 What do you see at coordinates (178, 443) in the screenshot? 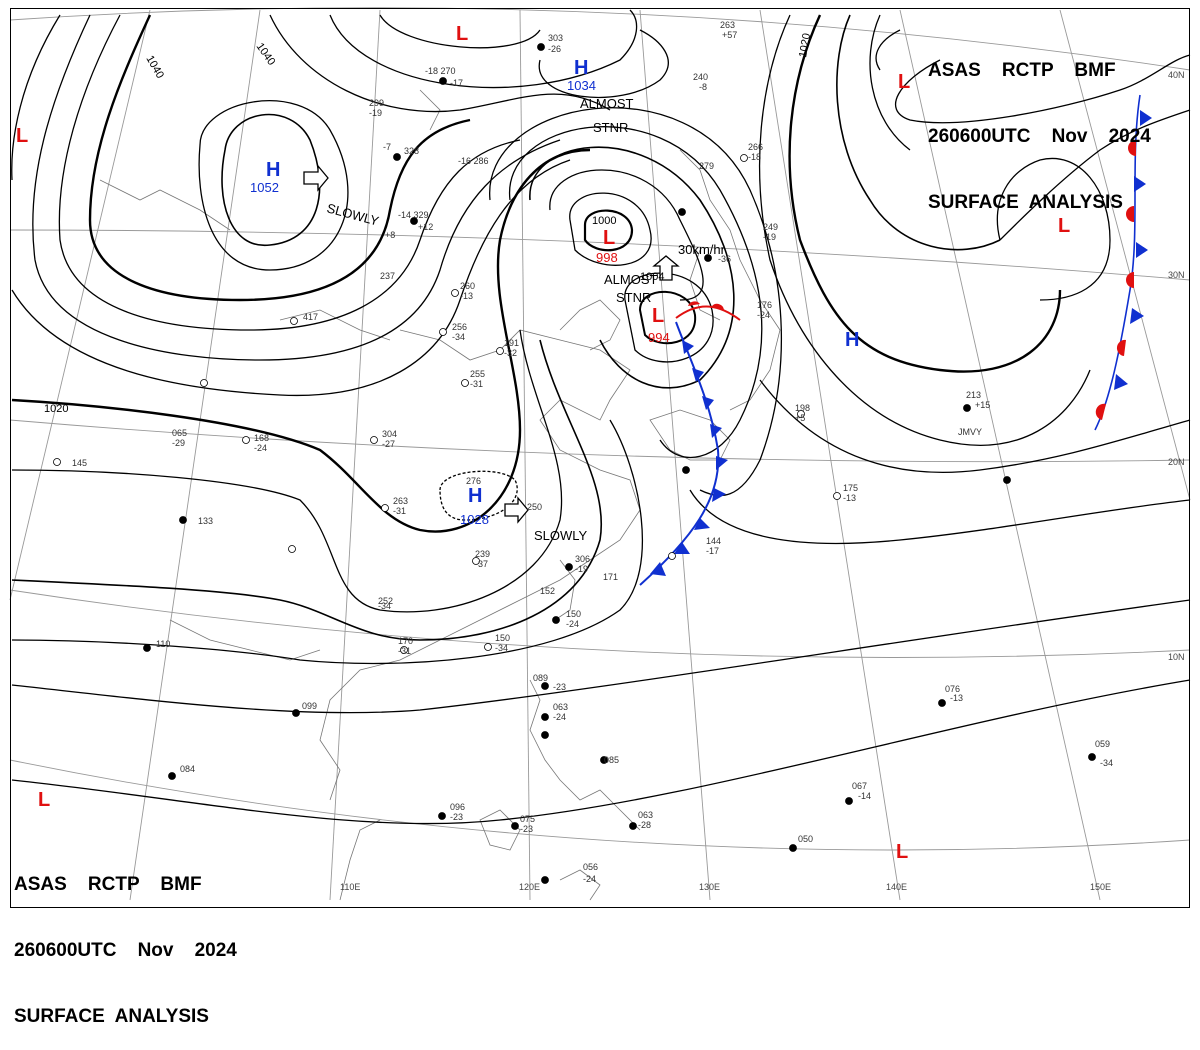
I see `svg-text: -29` at bounding box center [178, 443].